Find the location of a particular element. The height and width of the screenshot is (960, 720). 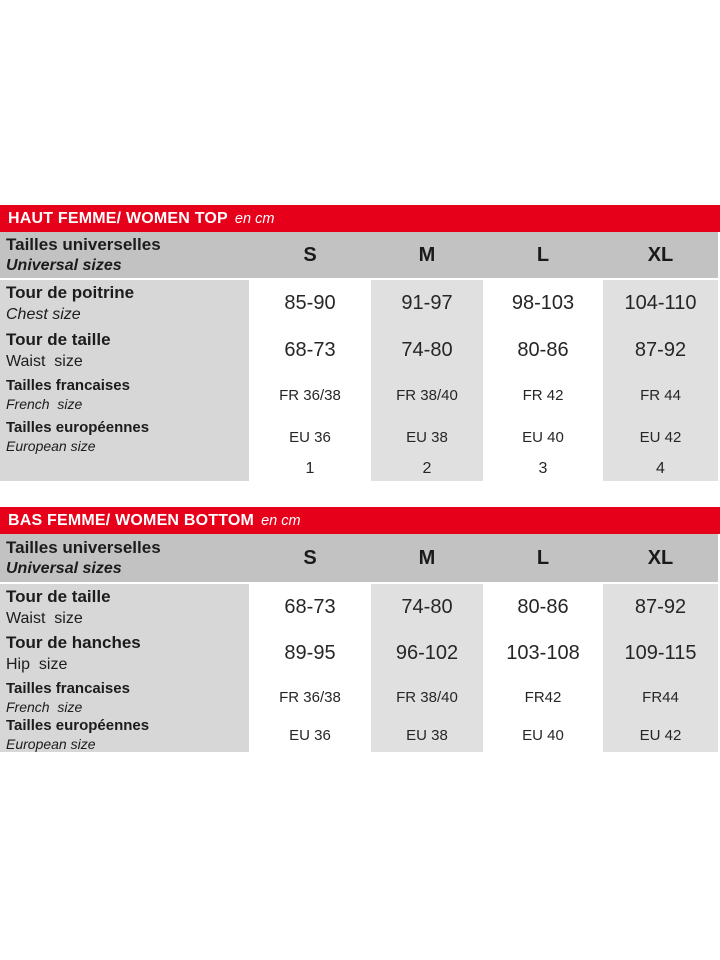

value-cell: 1 is located at coordinates (310, 469).